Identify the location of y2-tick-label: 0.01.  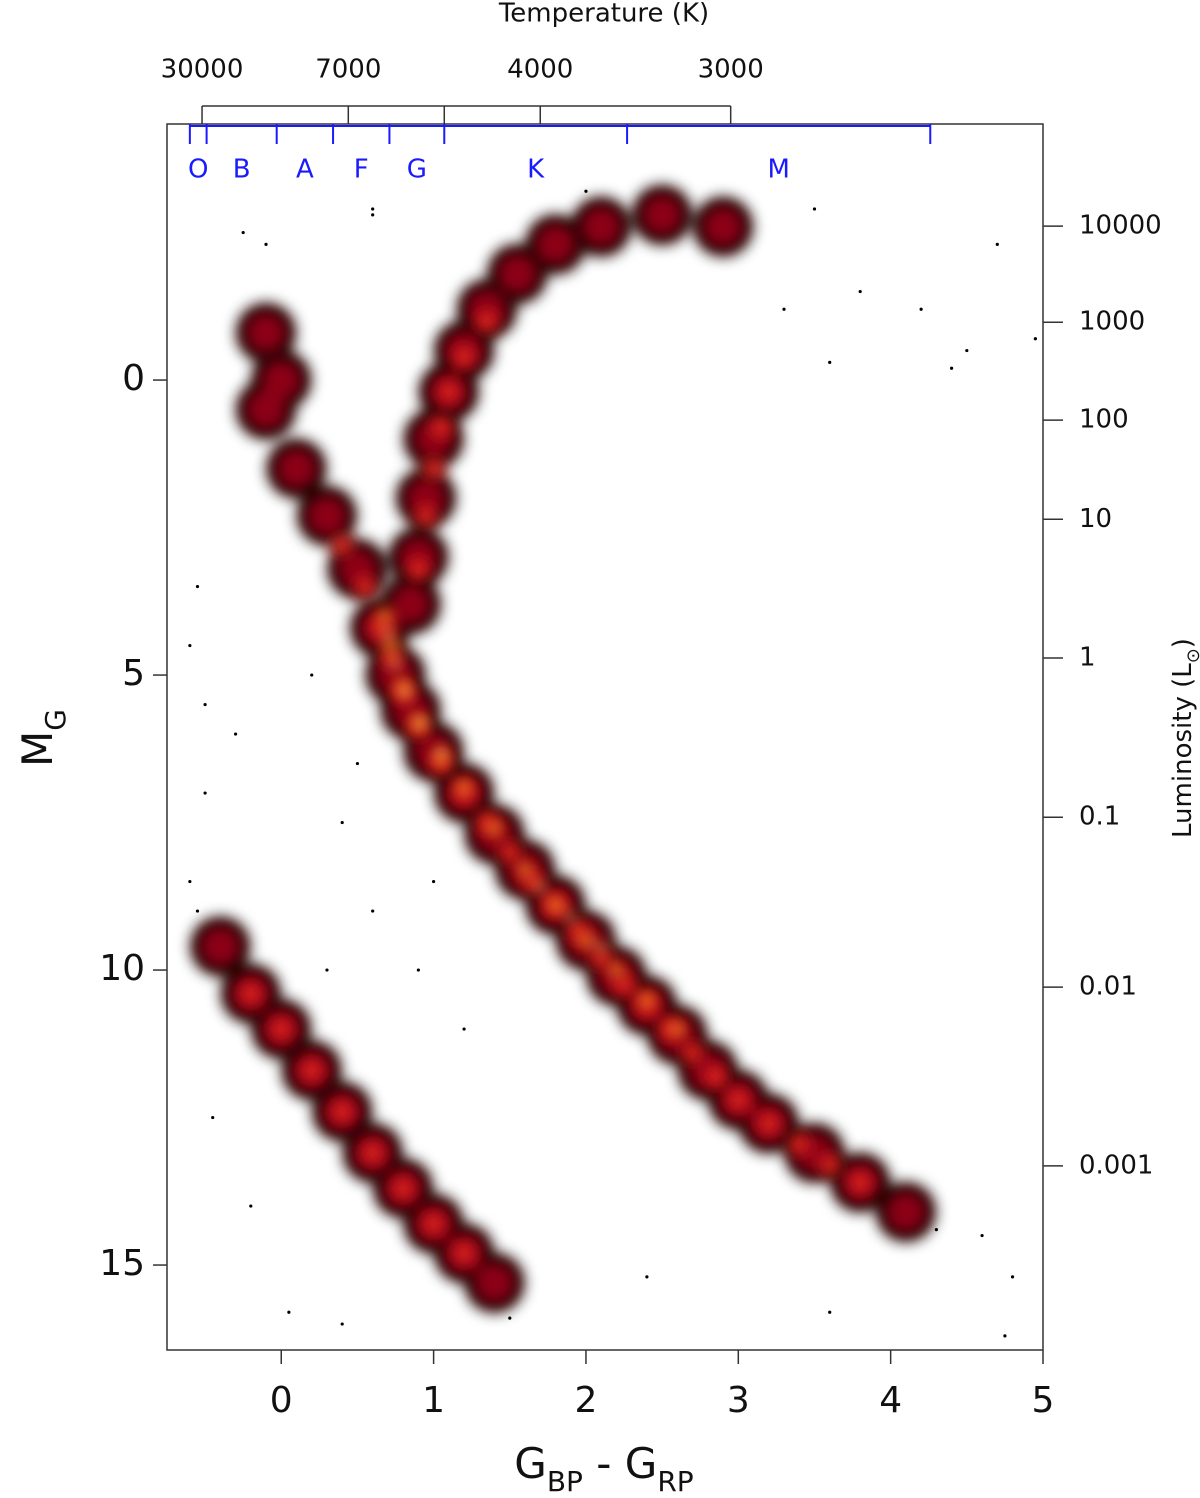
(1108, 987).